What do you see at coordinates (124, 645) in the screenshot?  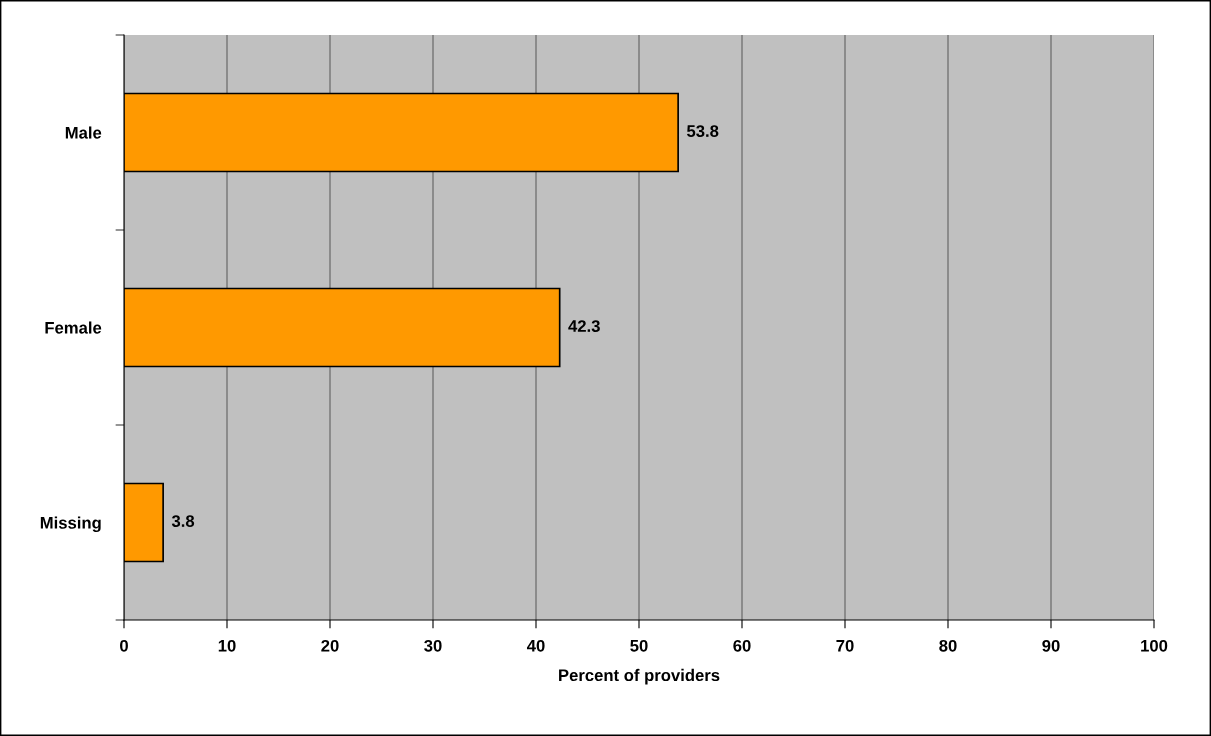 I see `x-tick-label: 0` at bounding box center [124, 645].